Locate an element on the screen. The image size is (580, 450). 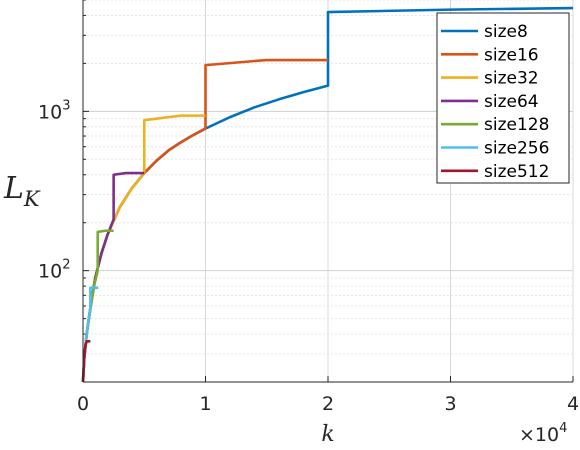
series-line-size512 is located at coordinates (86, 361).